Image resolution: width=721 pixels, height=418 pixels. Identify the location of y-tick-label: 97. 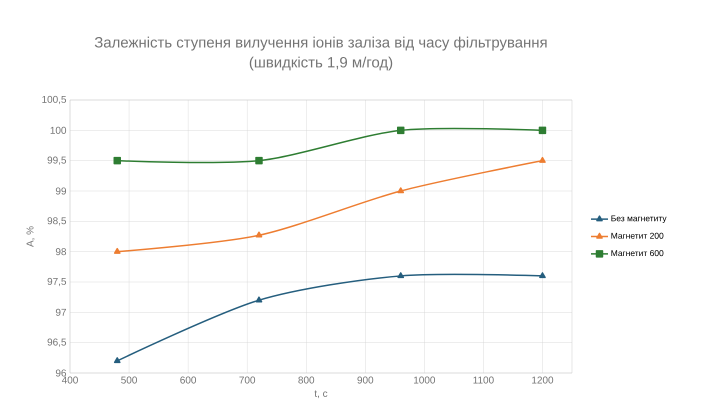
(61, 312).